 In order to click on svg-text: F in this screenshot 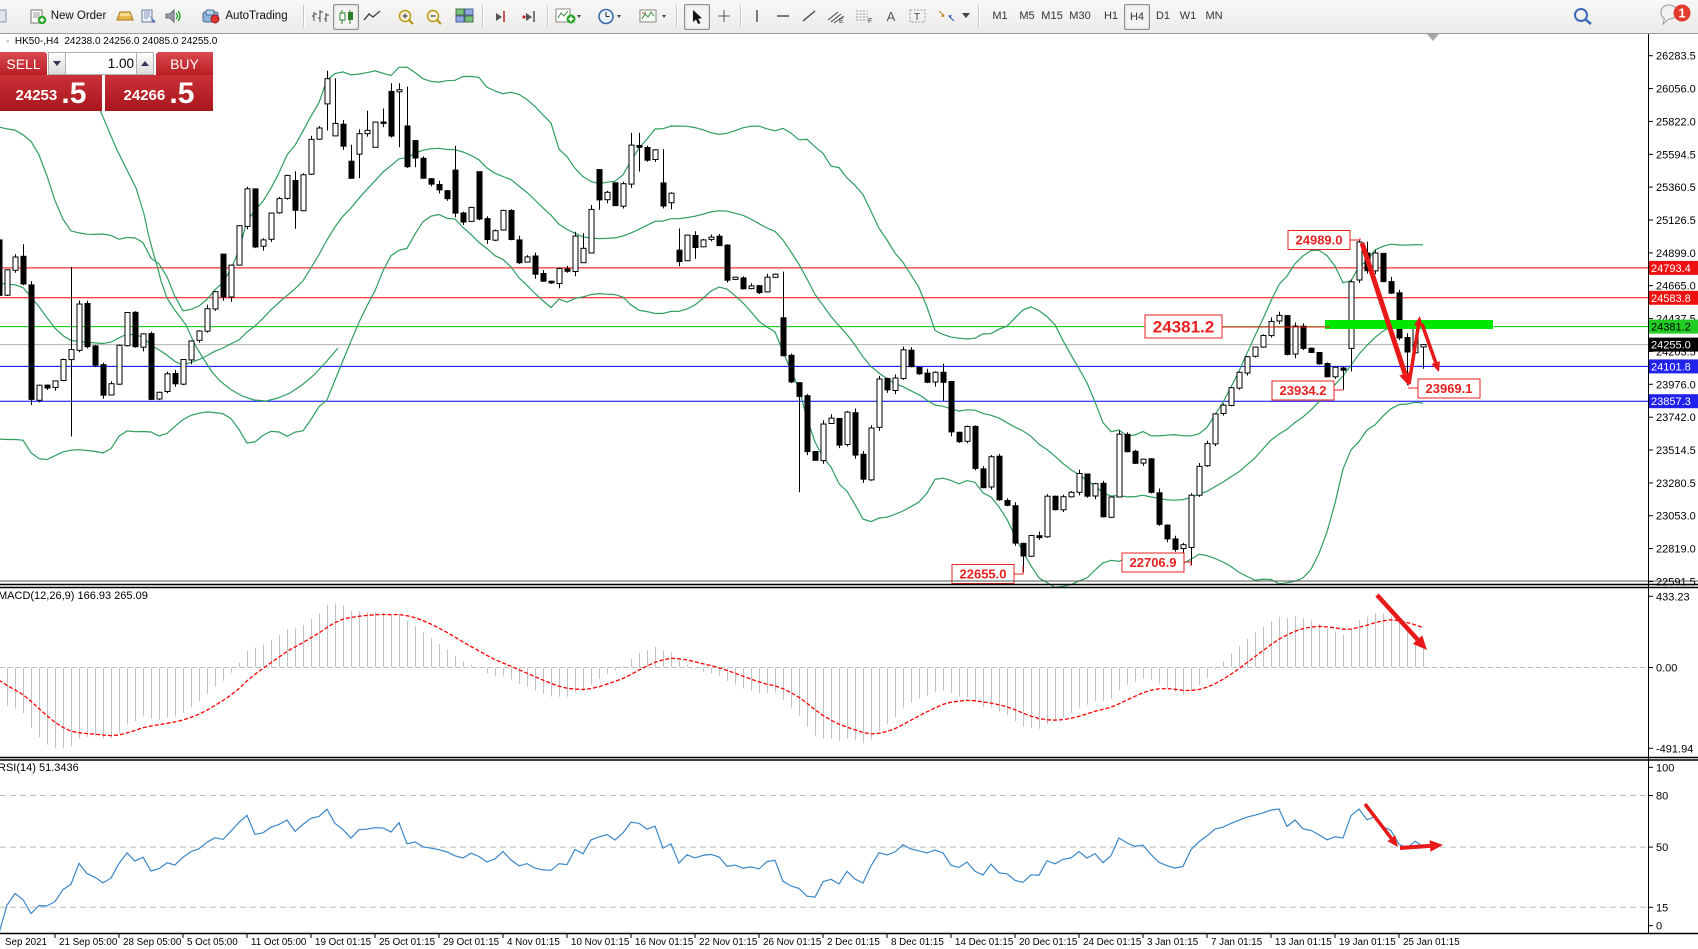, I will do `click(870, 21)`.